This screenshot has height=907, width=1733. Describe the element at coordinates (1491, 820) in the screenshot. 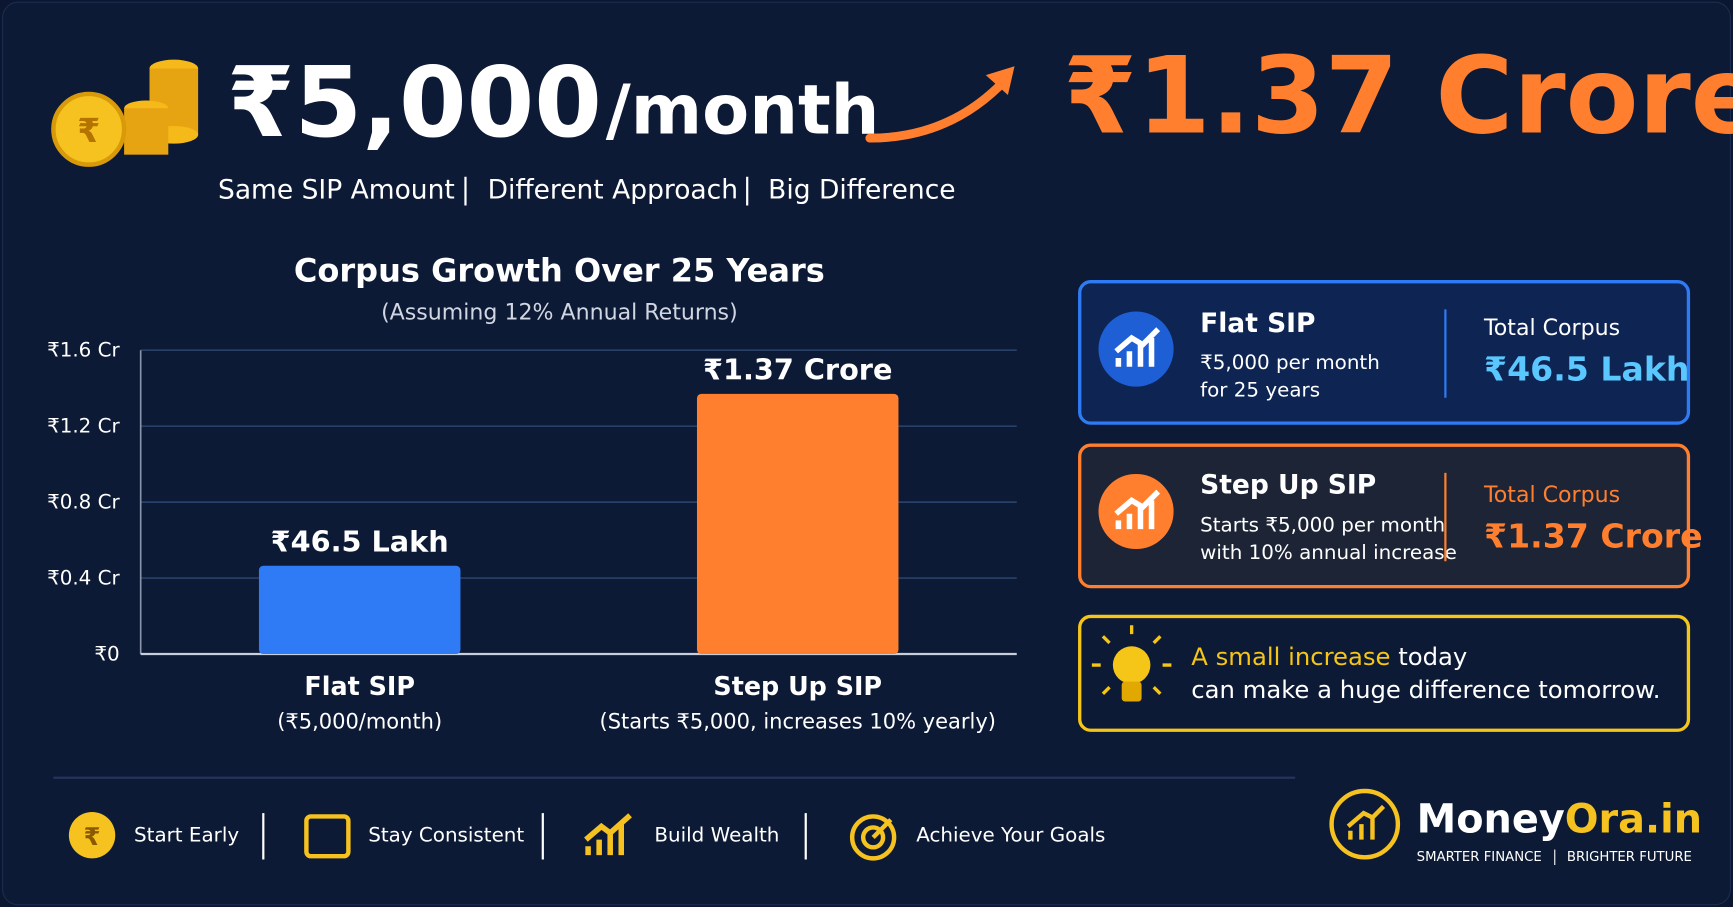

I see `brand-first: Money` at that location.